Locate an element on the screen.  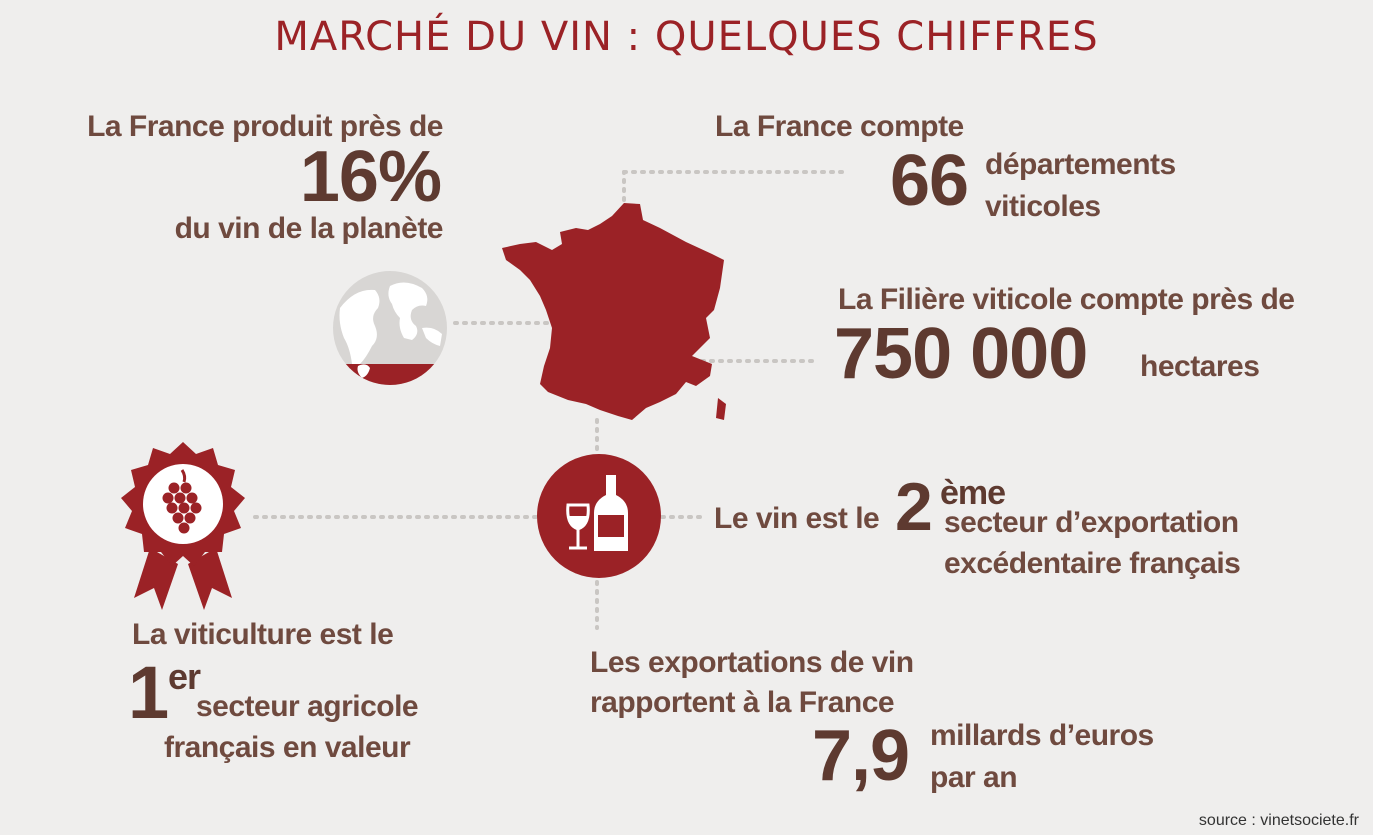
export-rank-prefix: Le vin est le is located at coordinates (797, 518).